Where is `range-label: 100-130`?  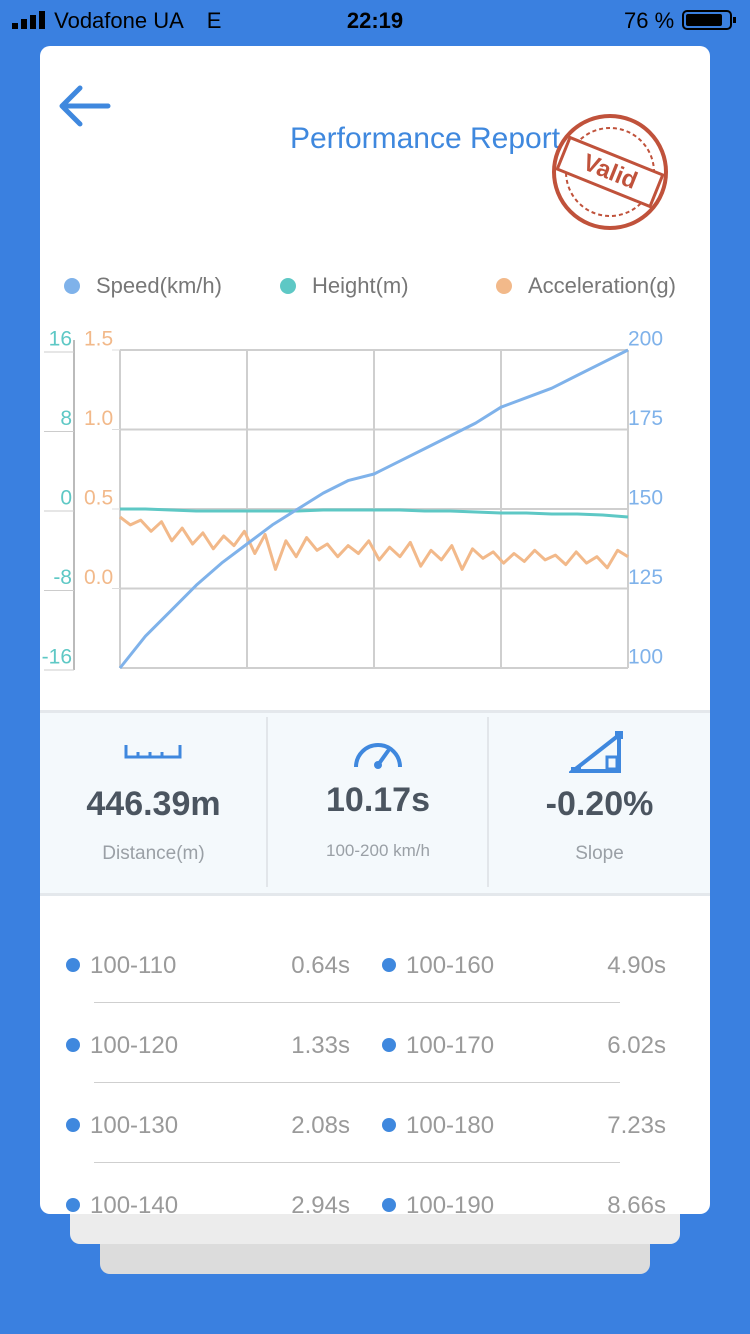
range-label: 100-130 is located at coordinates (134, 1125).